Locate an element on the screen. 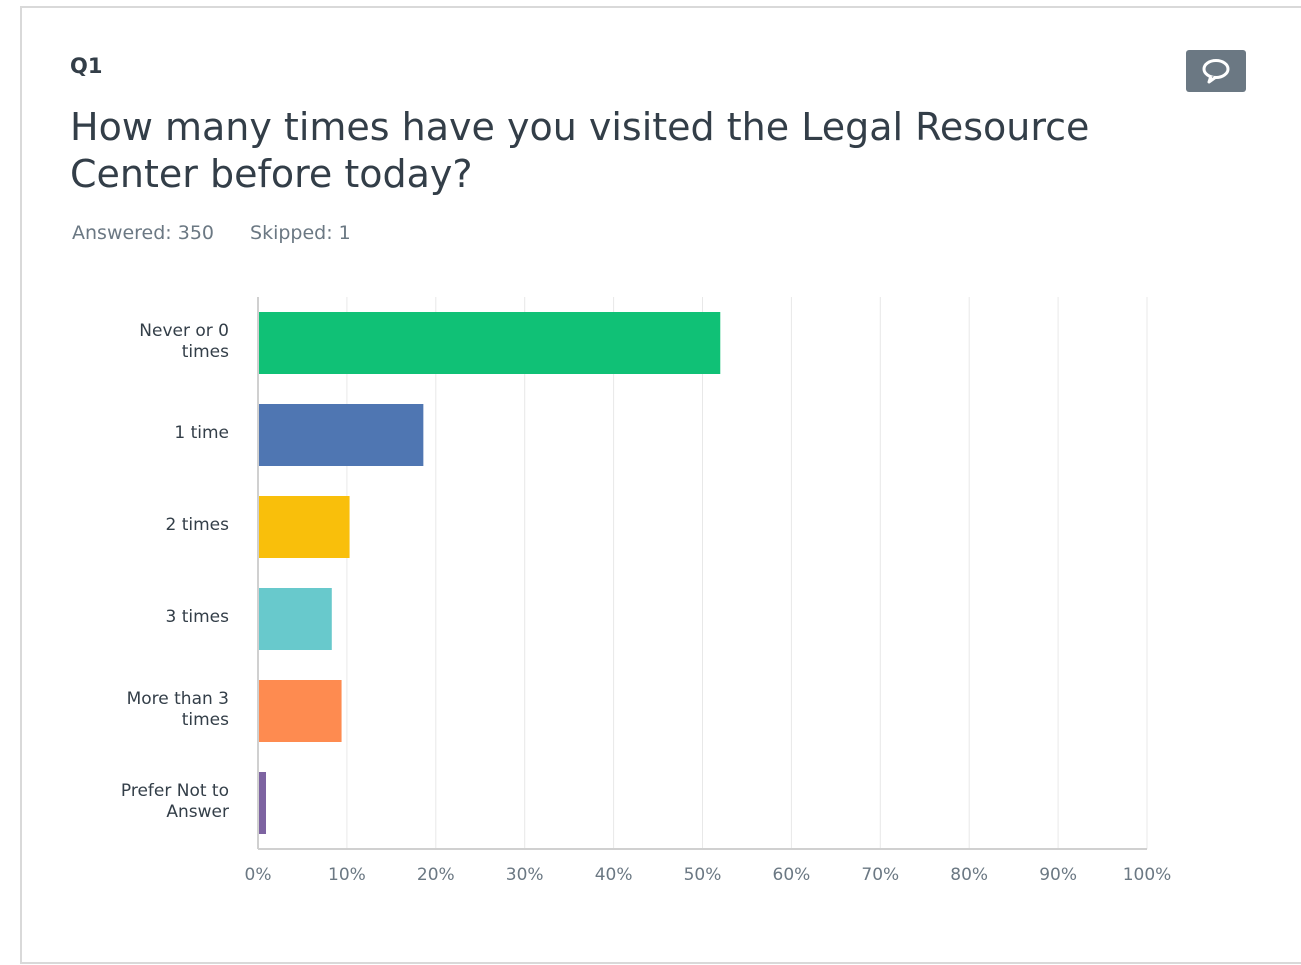  x-tick-label: 30% is located at coordinates (525, 875).